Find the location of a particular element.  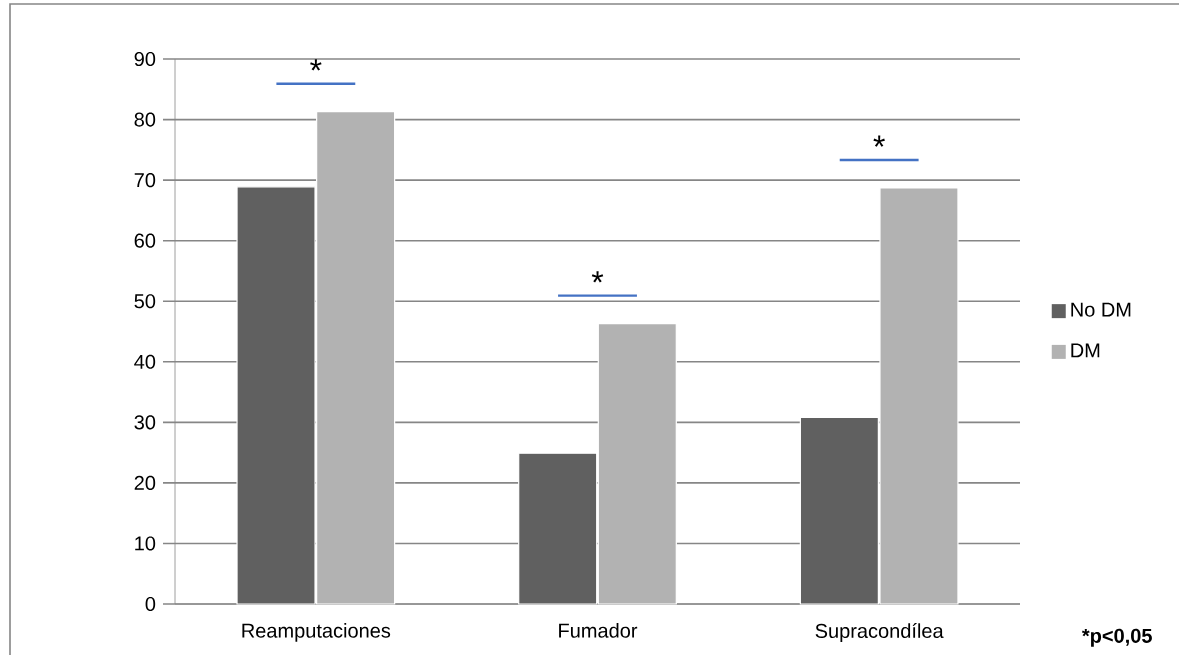

text: *p<0,05 is located at coordinates (1116, 637).